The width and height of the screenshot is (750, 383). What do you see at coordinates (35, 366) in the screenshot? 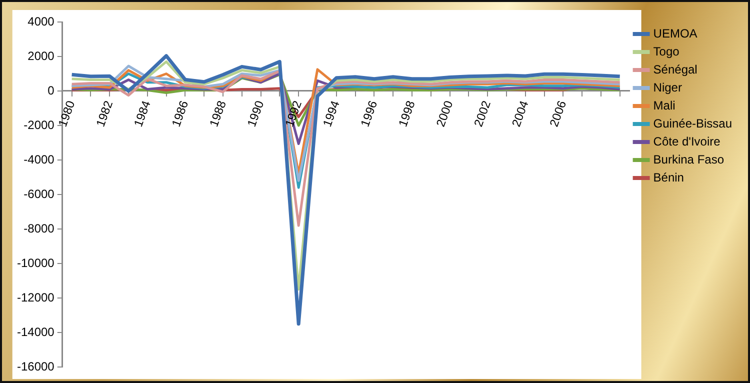
I see `y-tick-label: -16000` at bounding box center [35, 366].